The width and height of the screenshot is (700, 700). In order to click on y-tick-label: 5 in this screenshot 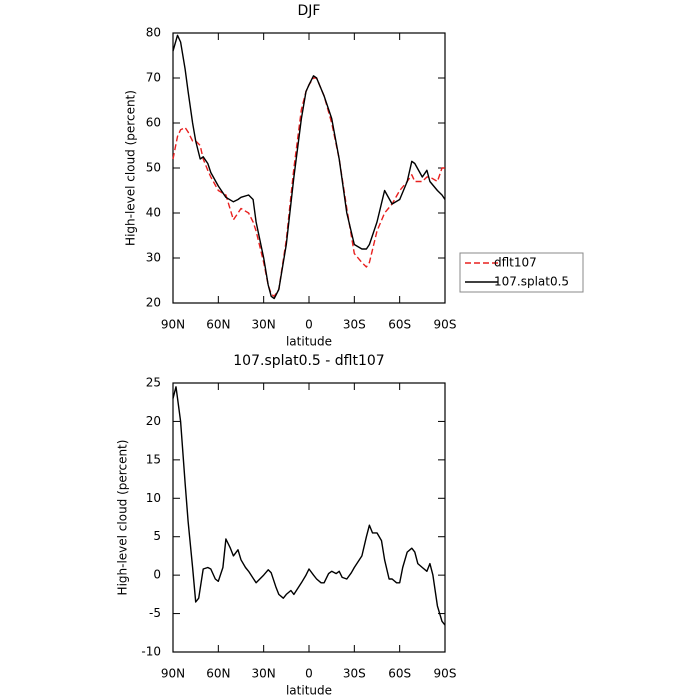, I will do `click(157, 536)`.